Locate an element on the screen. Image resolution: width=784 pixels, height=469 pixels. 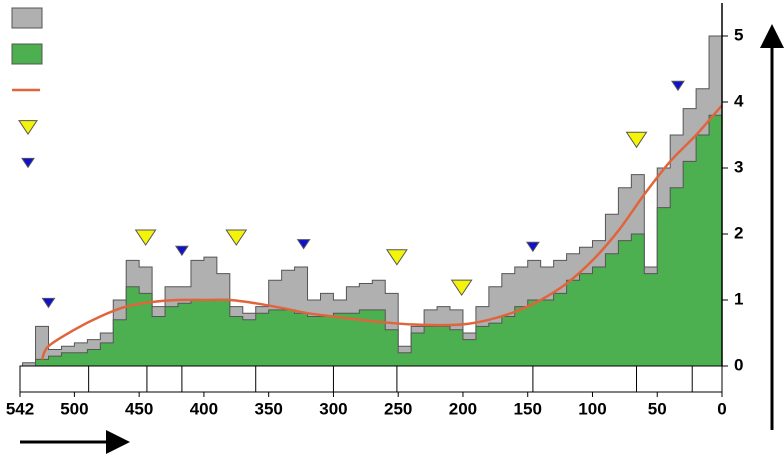
x-tick-label: 500 is located at coordinates (74, 408).